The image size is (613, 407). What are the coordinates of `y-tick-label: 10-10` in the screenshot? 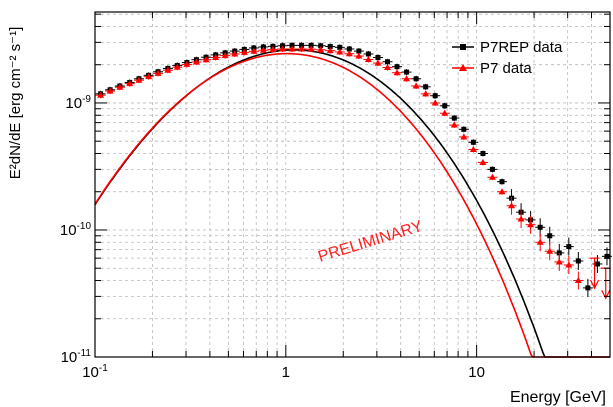 It's located at (76, 230).